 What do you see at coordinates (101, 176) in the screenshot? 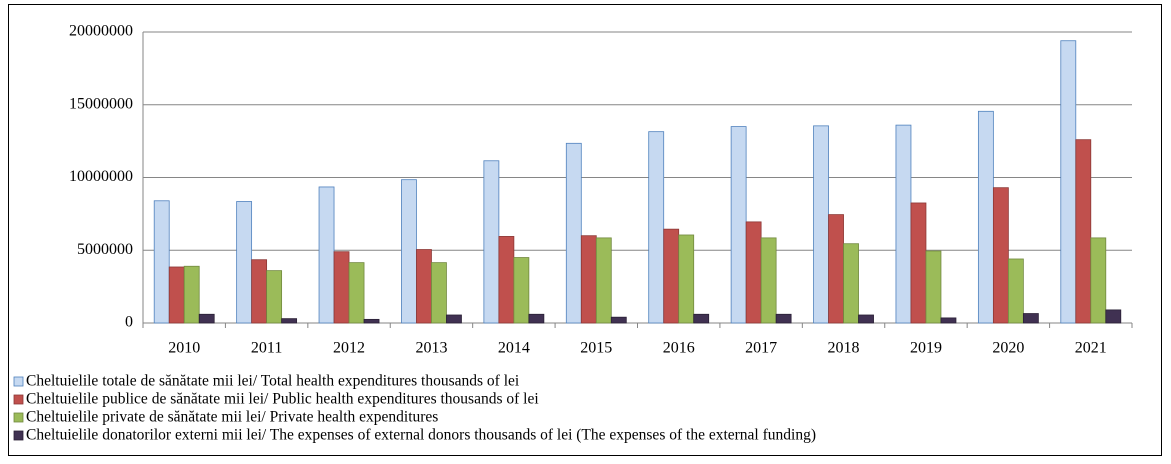
I see `y-tick-label: 10000000` at bounding box center [101, 176].